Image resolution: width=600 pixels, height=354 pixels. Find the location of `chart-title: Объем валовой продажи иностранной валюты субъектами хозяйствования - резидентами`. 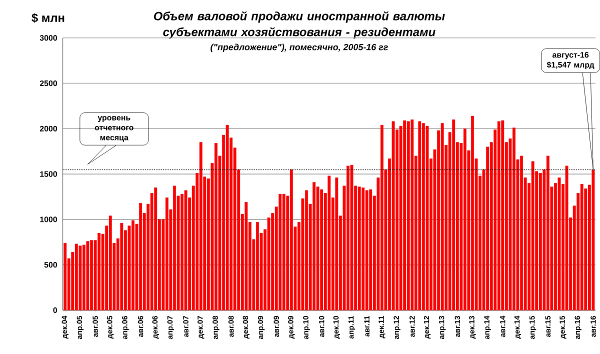

chart-title: Объем валовой продажи иностранной валюты субъектами хозяйствования - резидентами is located at coordinates (299, 25).